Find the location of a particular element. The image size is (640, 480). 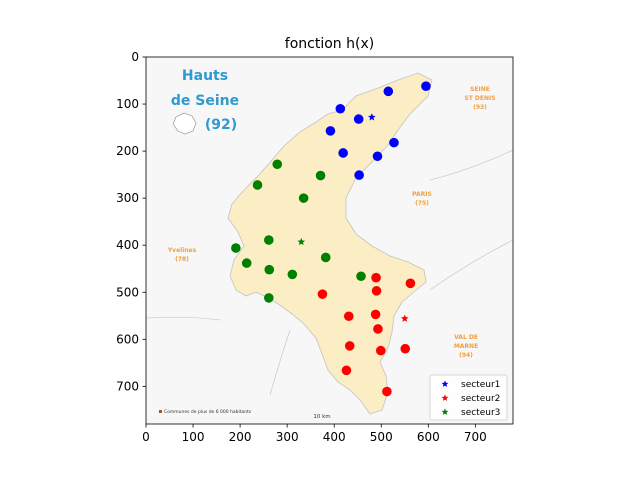

y-axis: 0 100 200 300 400 500 600 700 is located at coordinates (131, 221).